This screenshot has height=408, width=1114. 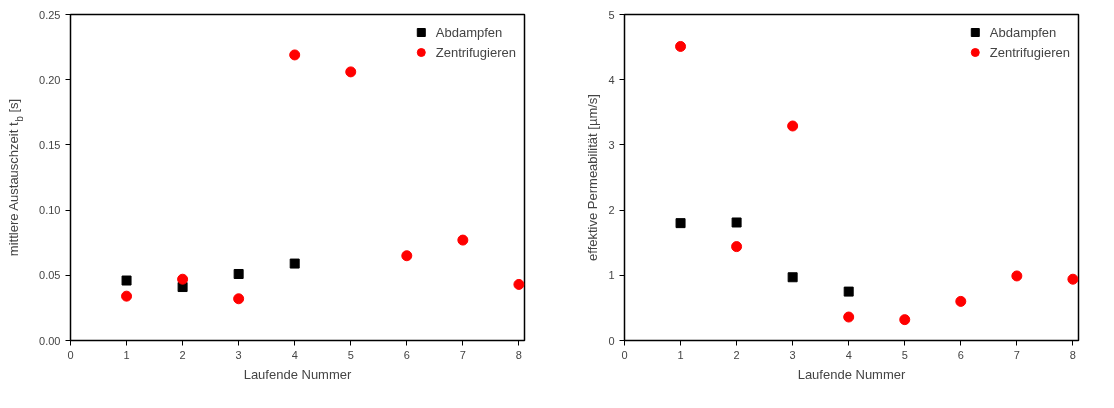 I want to click on y-axis-title: mittlere Austauschzeit tb [s], so click(x=15, y=177).